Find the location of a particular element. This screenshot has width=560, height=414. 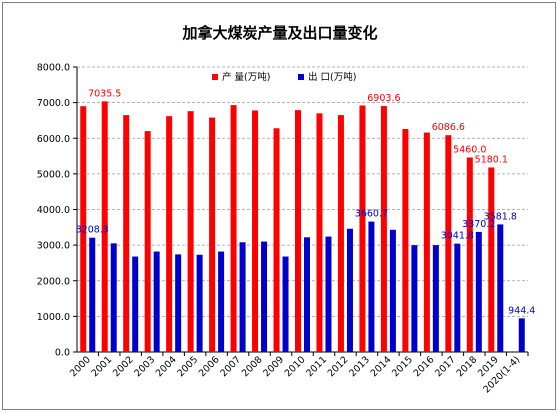

x-tick-label: 2002 is located at coordinates (123, 366).